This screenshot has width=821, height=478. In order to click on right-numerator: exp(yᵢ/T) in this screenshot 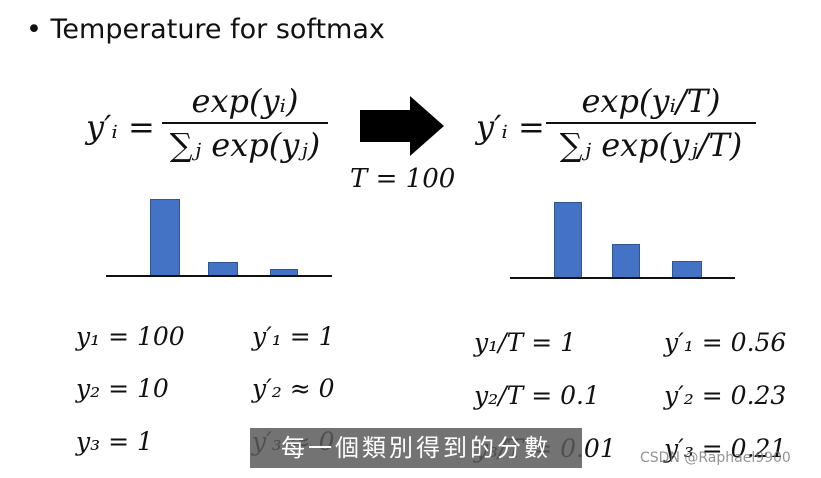, I will do `click(651, 101)`.